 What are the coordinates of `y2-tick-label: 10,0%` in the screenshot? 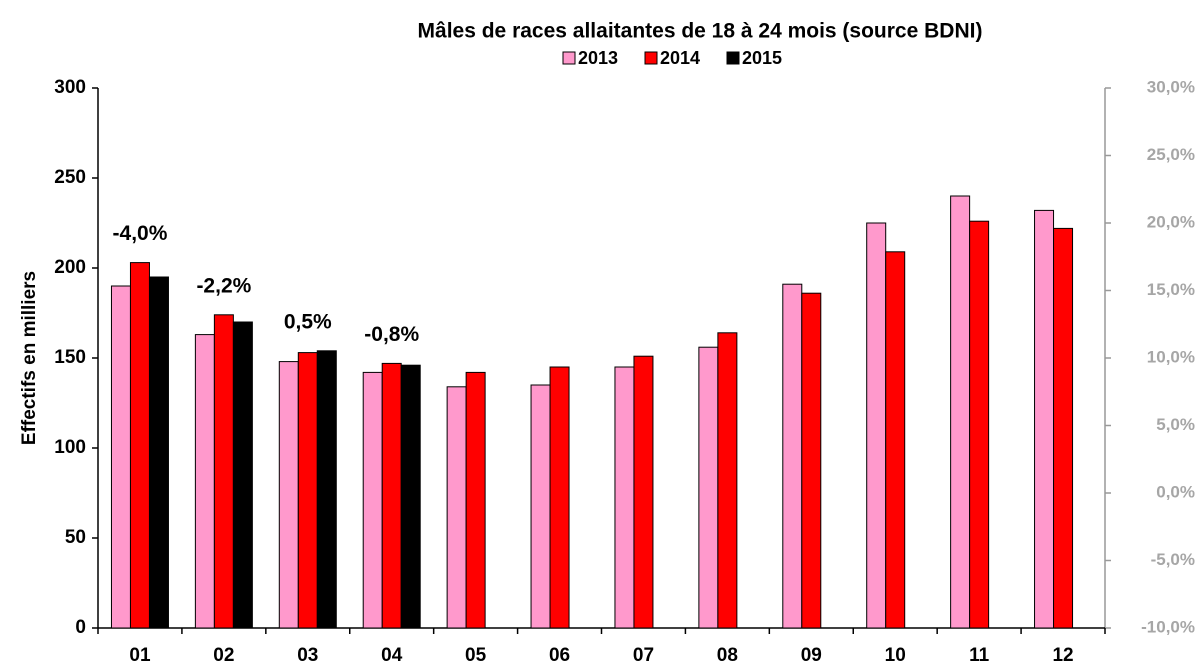 It's located at (1171, 356).